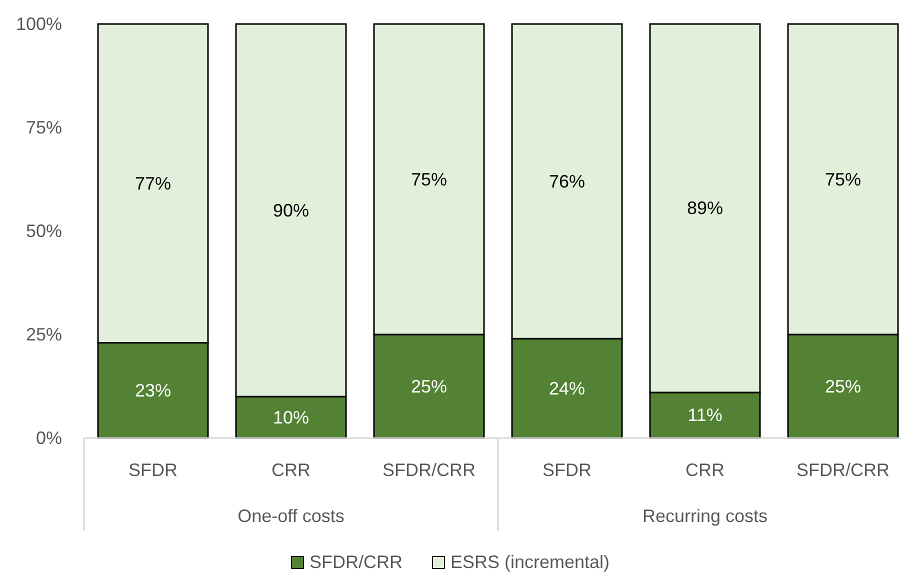  What do you see at coordinates (44, 128) in the screenshot?
I see `y-tick-label: 75%` at bounding box center [44, 128].